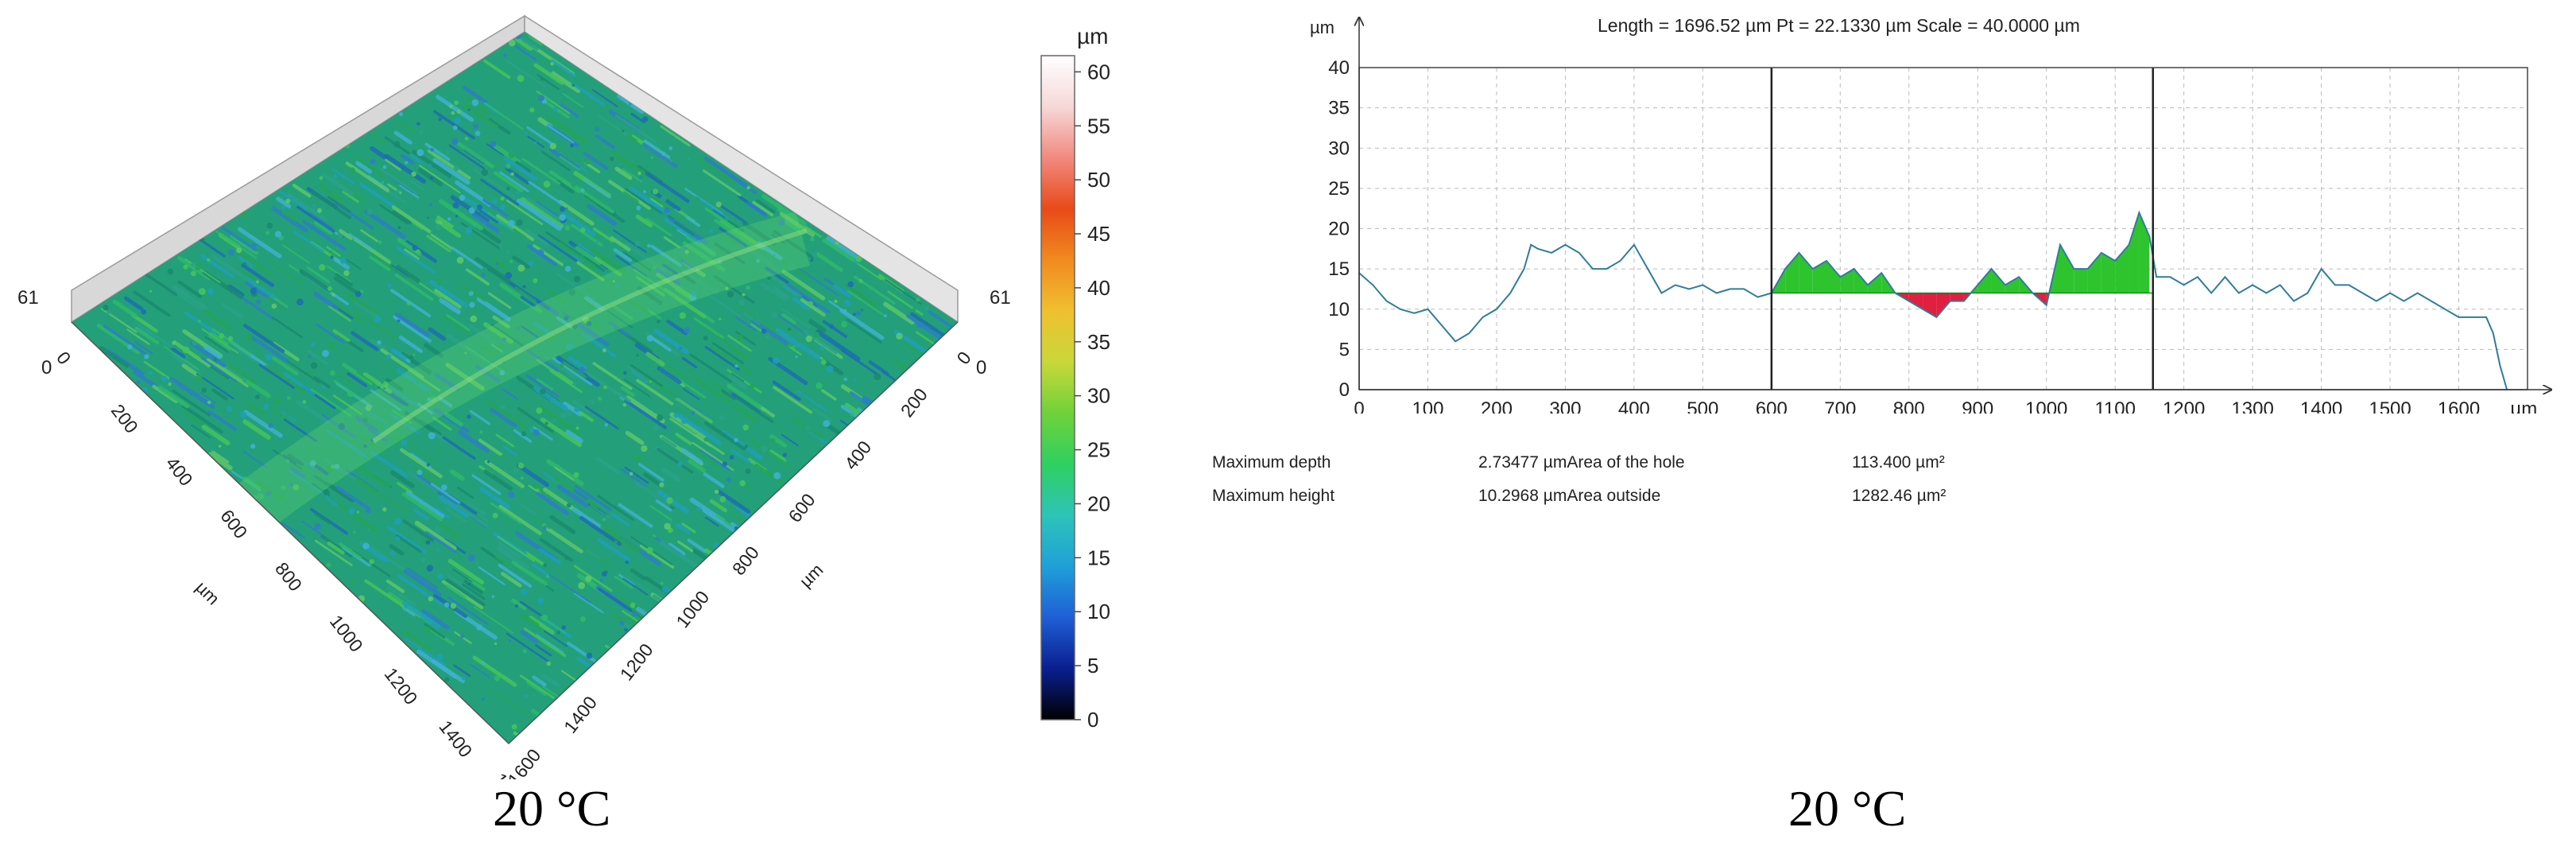  I want to click on y-tick-label: 25, so click(1339, 189).